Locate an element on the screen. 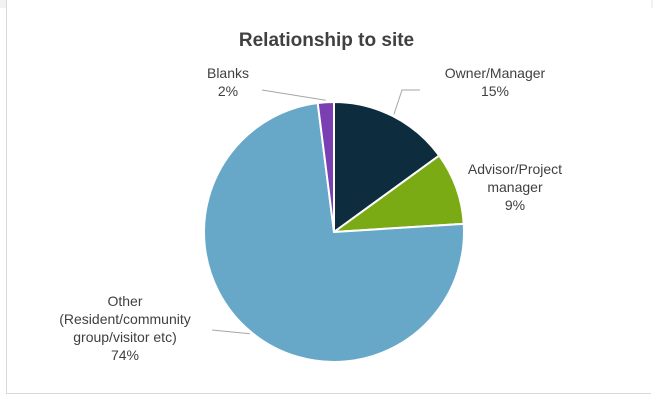 The width and height of the screenshot is (653, 396). leader-line-other is located at coordinates (230, 332).